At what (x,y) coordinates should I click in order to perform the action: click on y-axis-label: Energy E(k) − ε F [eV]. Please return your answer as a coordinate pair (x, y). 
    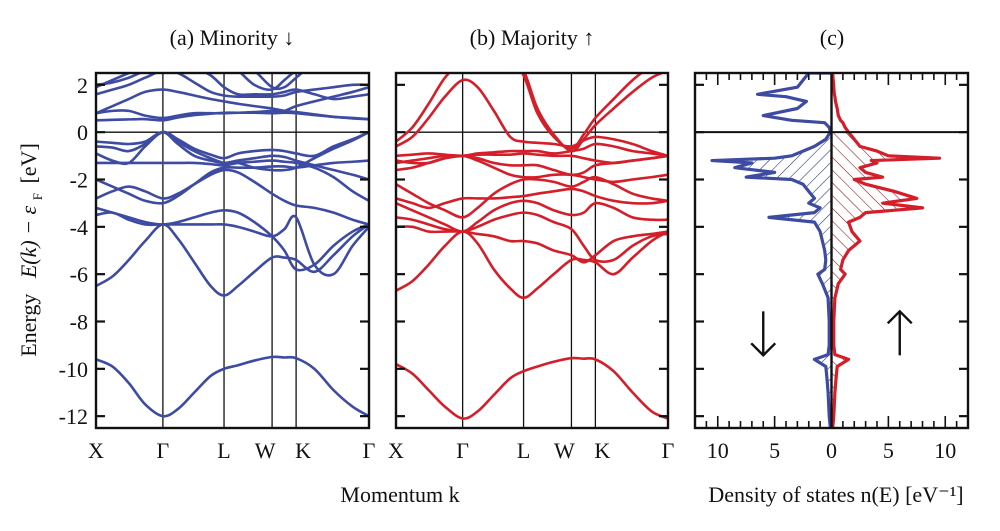
    Looking at the image, I should click on (31, 250).